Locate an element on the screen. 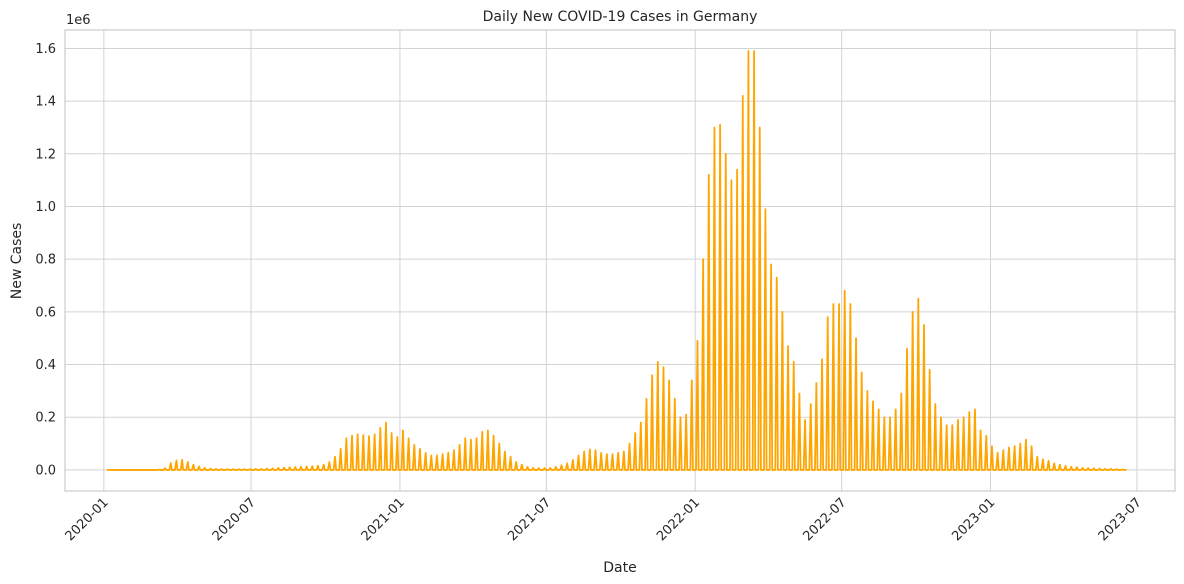  y-tick-label: 0.2 is located at coordinates (45, 418).